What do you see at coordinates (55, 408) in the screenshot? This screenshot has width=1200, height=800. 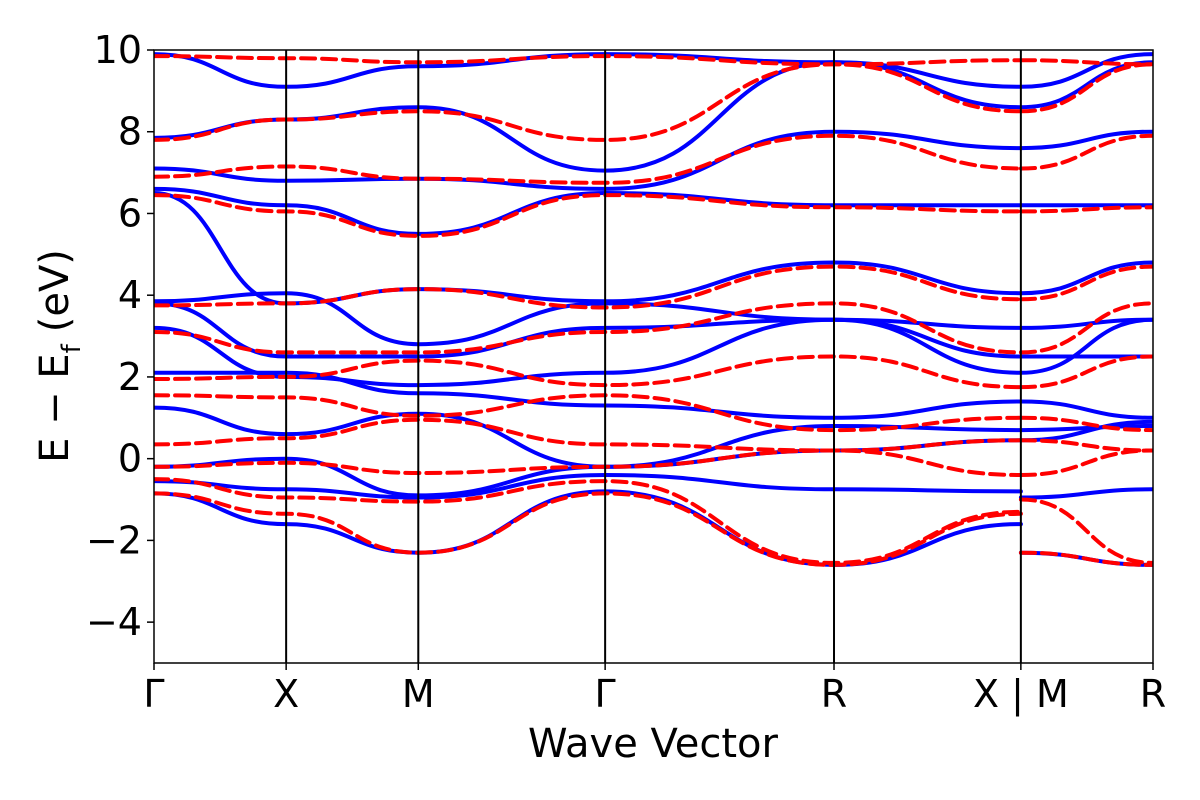 I see `y-axis-label-main: E − E` at bounding box center [55, 408].